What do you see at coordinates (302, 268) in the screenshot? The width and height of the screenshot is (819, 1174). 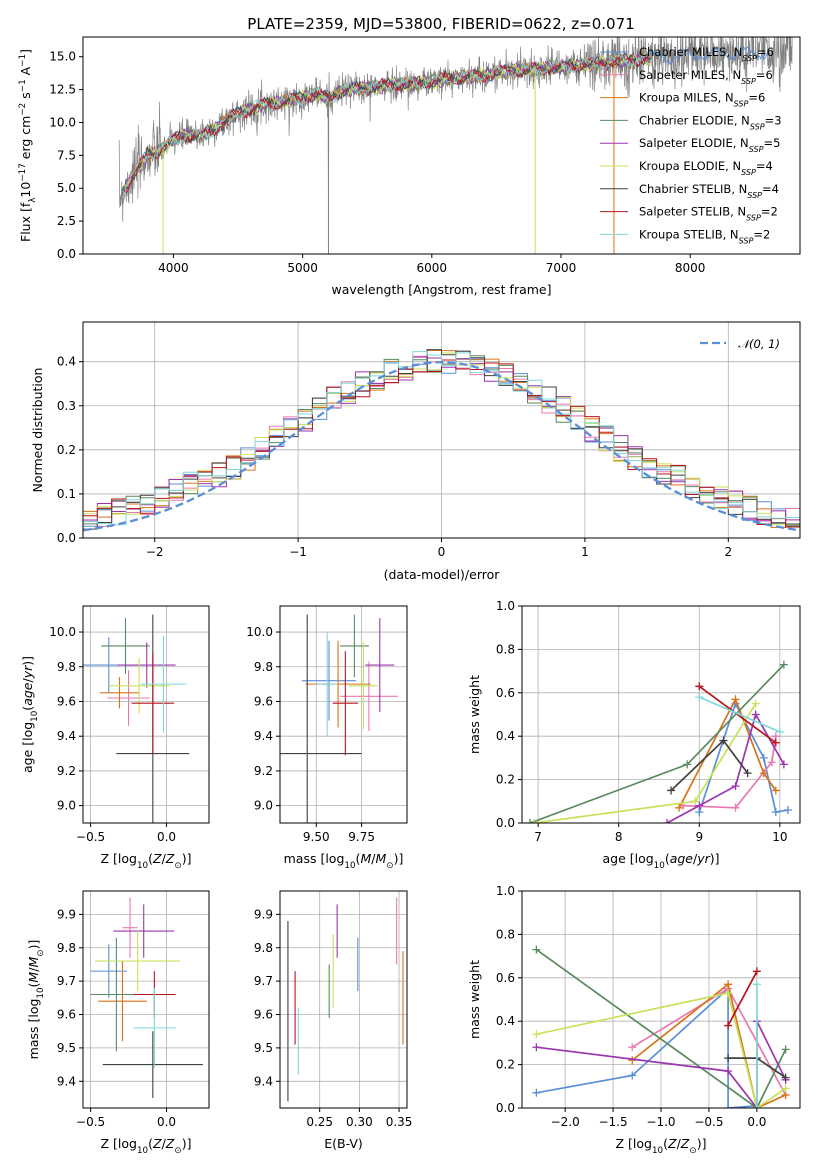 I see `x-tick-label: 5000` at bounding box center [302, 268].